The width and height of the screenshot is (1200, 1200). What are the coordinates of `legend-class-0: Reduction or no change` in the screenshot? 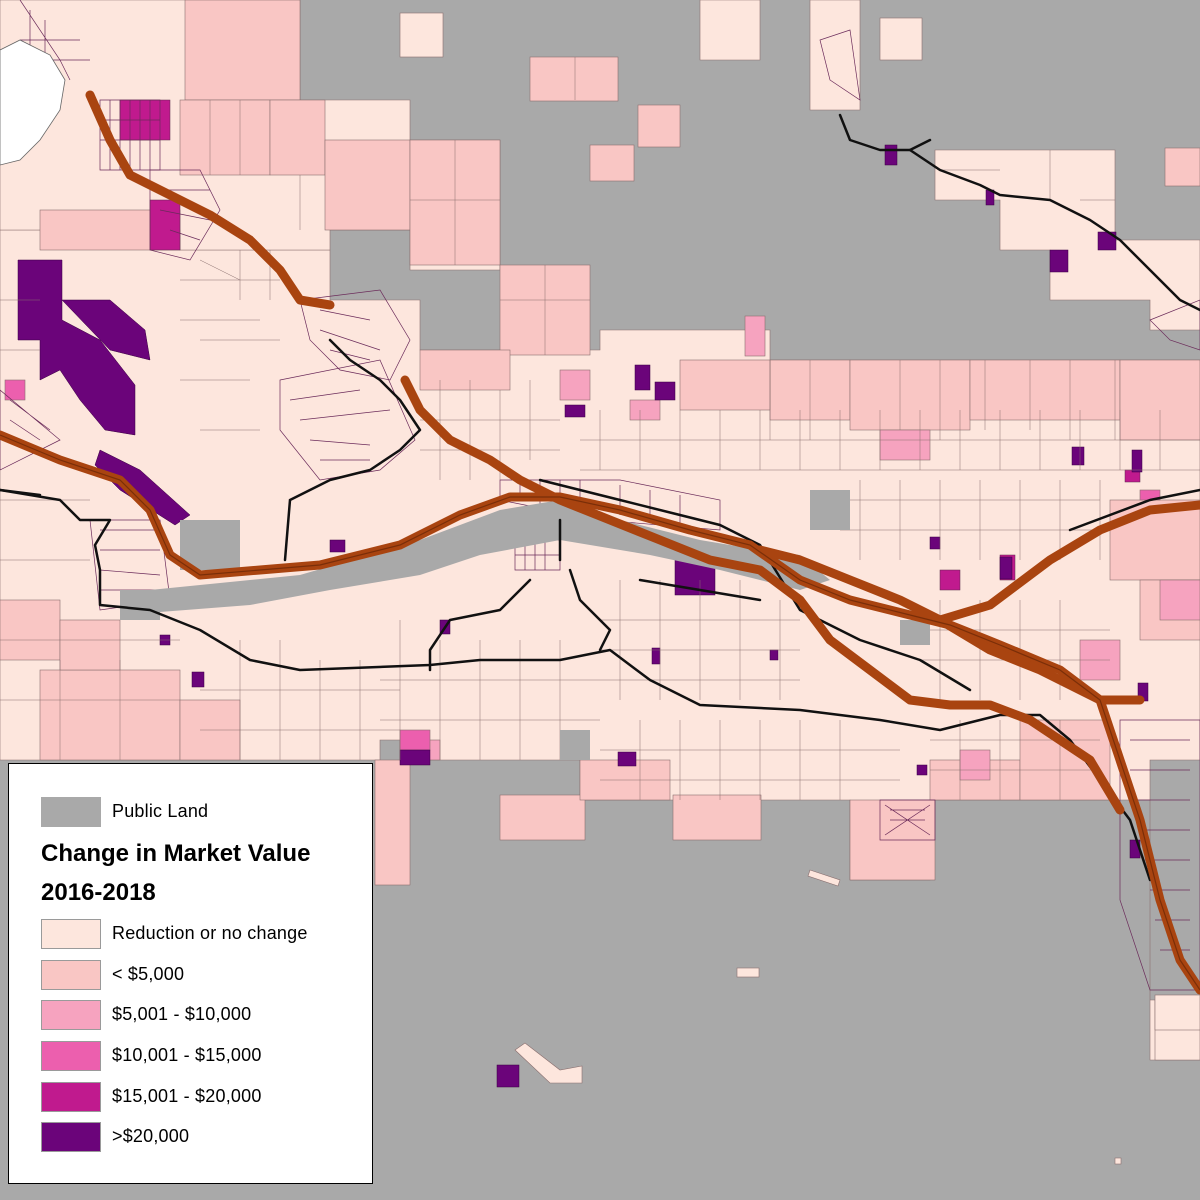 It's located at (206, 934).